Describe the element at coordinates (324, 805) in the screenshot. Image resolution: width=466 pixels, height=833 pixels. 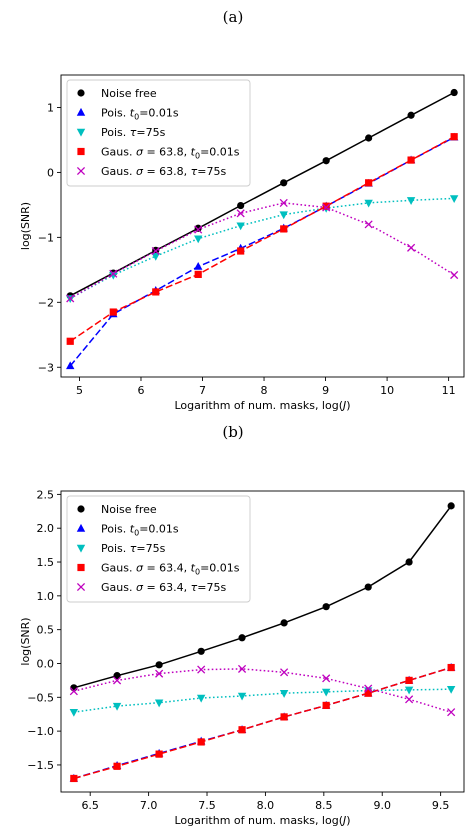
I see `x-tick-label: 8.5` at that location.